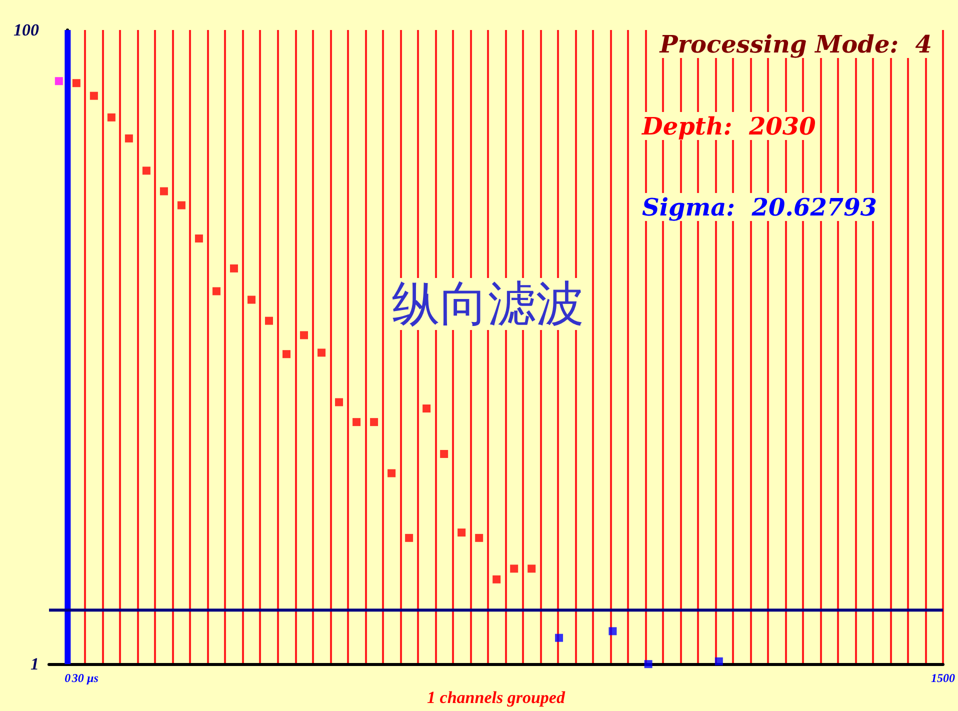  Describe the element at coordinates (34, 664) in the screenshot. I see `y-tick-label: 1` at that location.